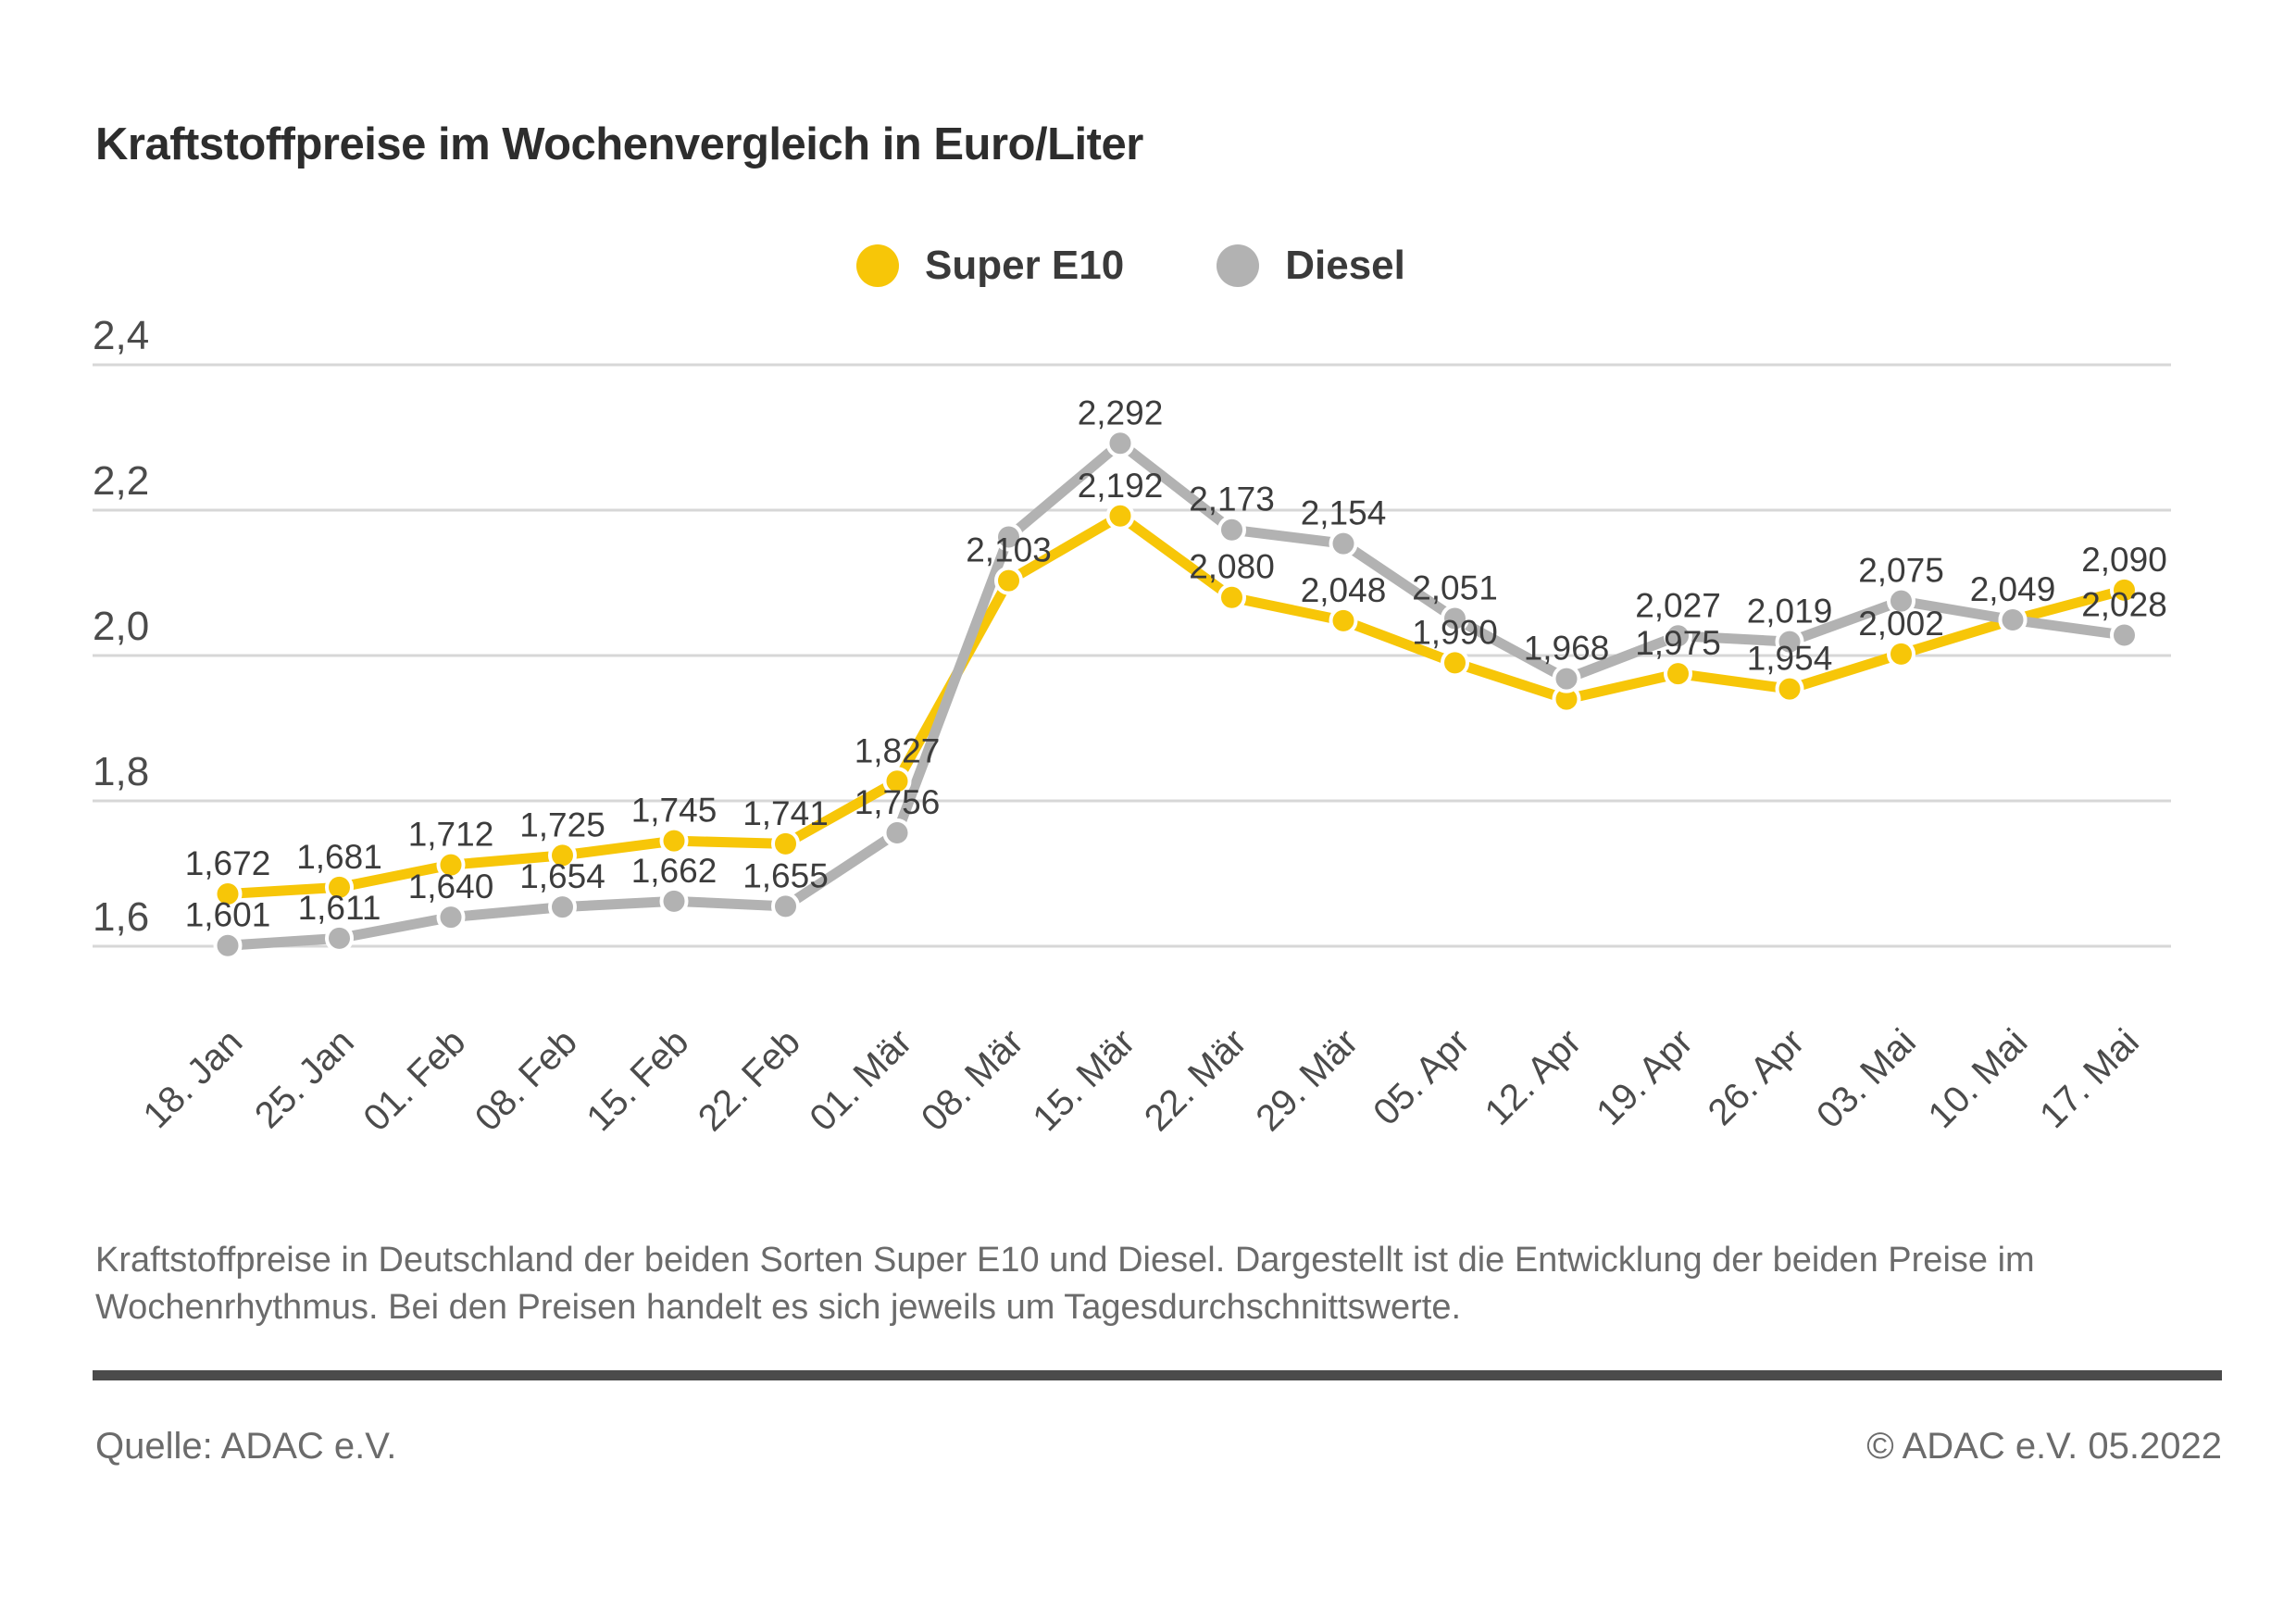  I want to click on value-label: 1,672, so click(228, 863).